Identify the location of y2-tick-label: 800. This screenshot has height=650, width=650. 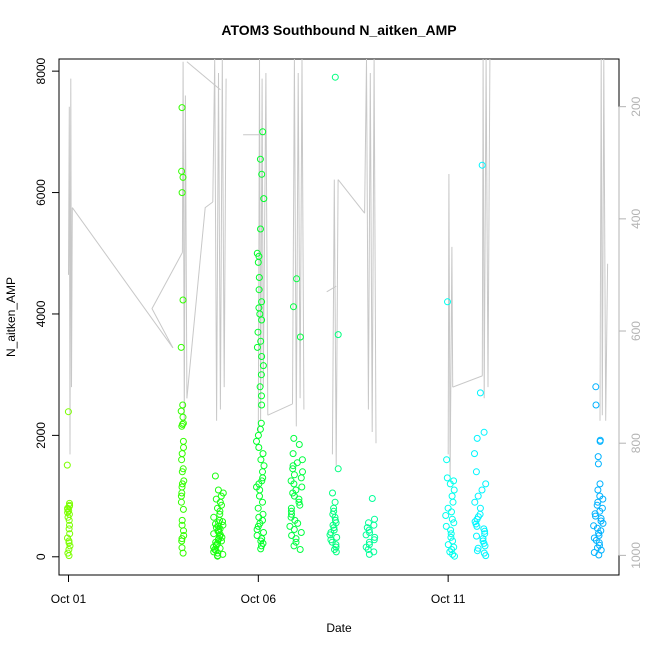
(636, 443).